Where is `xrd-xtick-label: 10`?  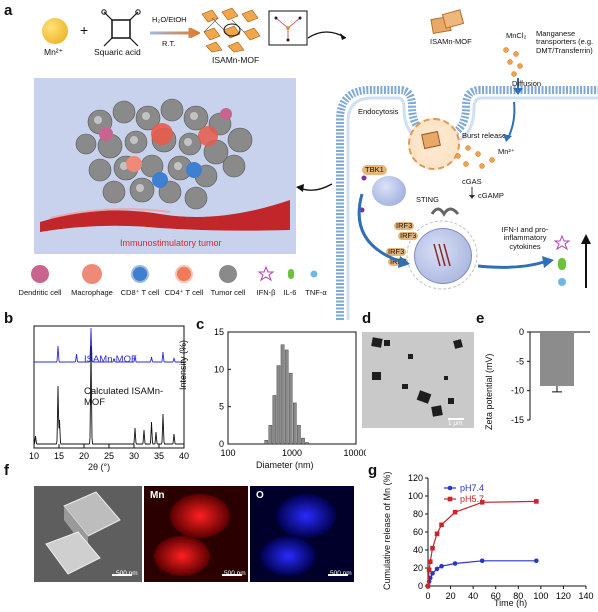
xrd-xtick-label: 10 is located at coordinates (34, 456).